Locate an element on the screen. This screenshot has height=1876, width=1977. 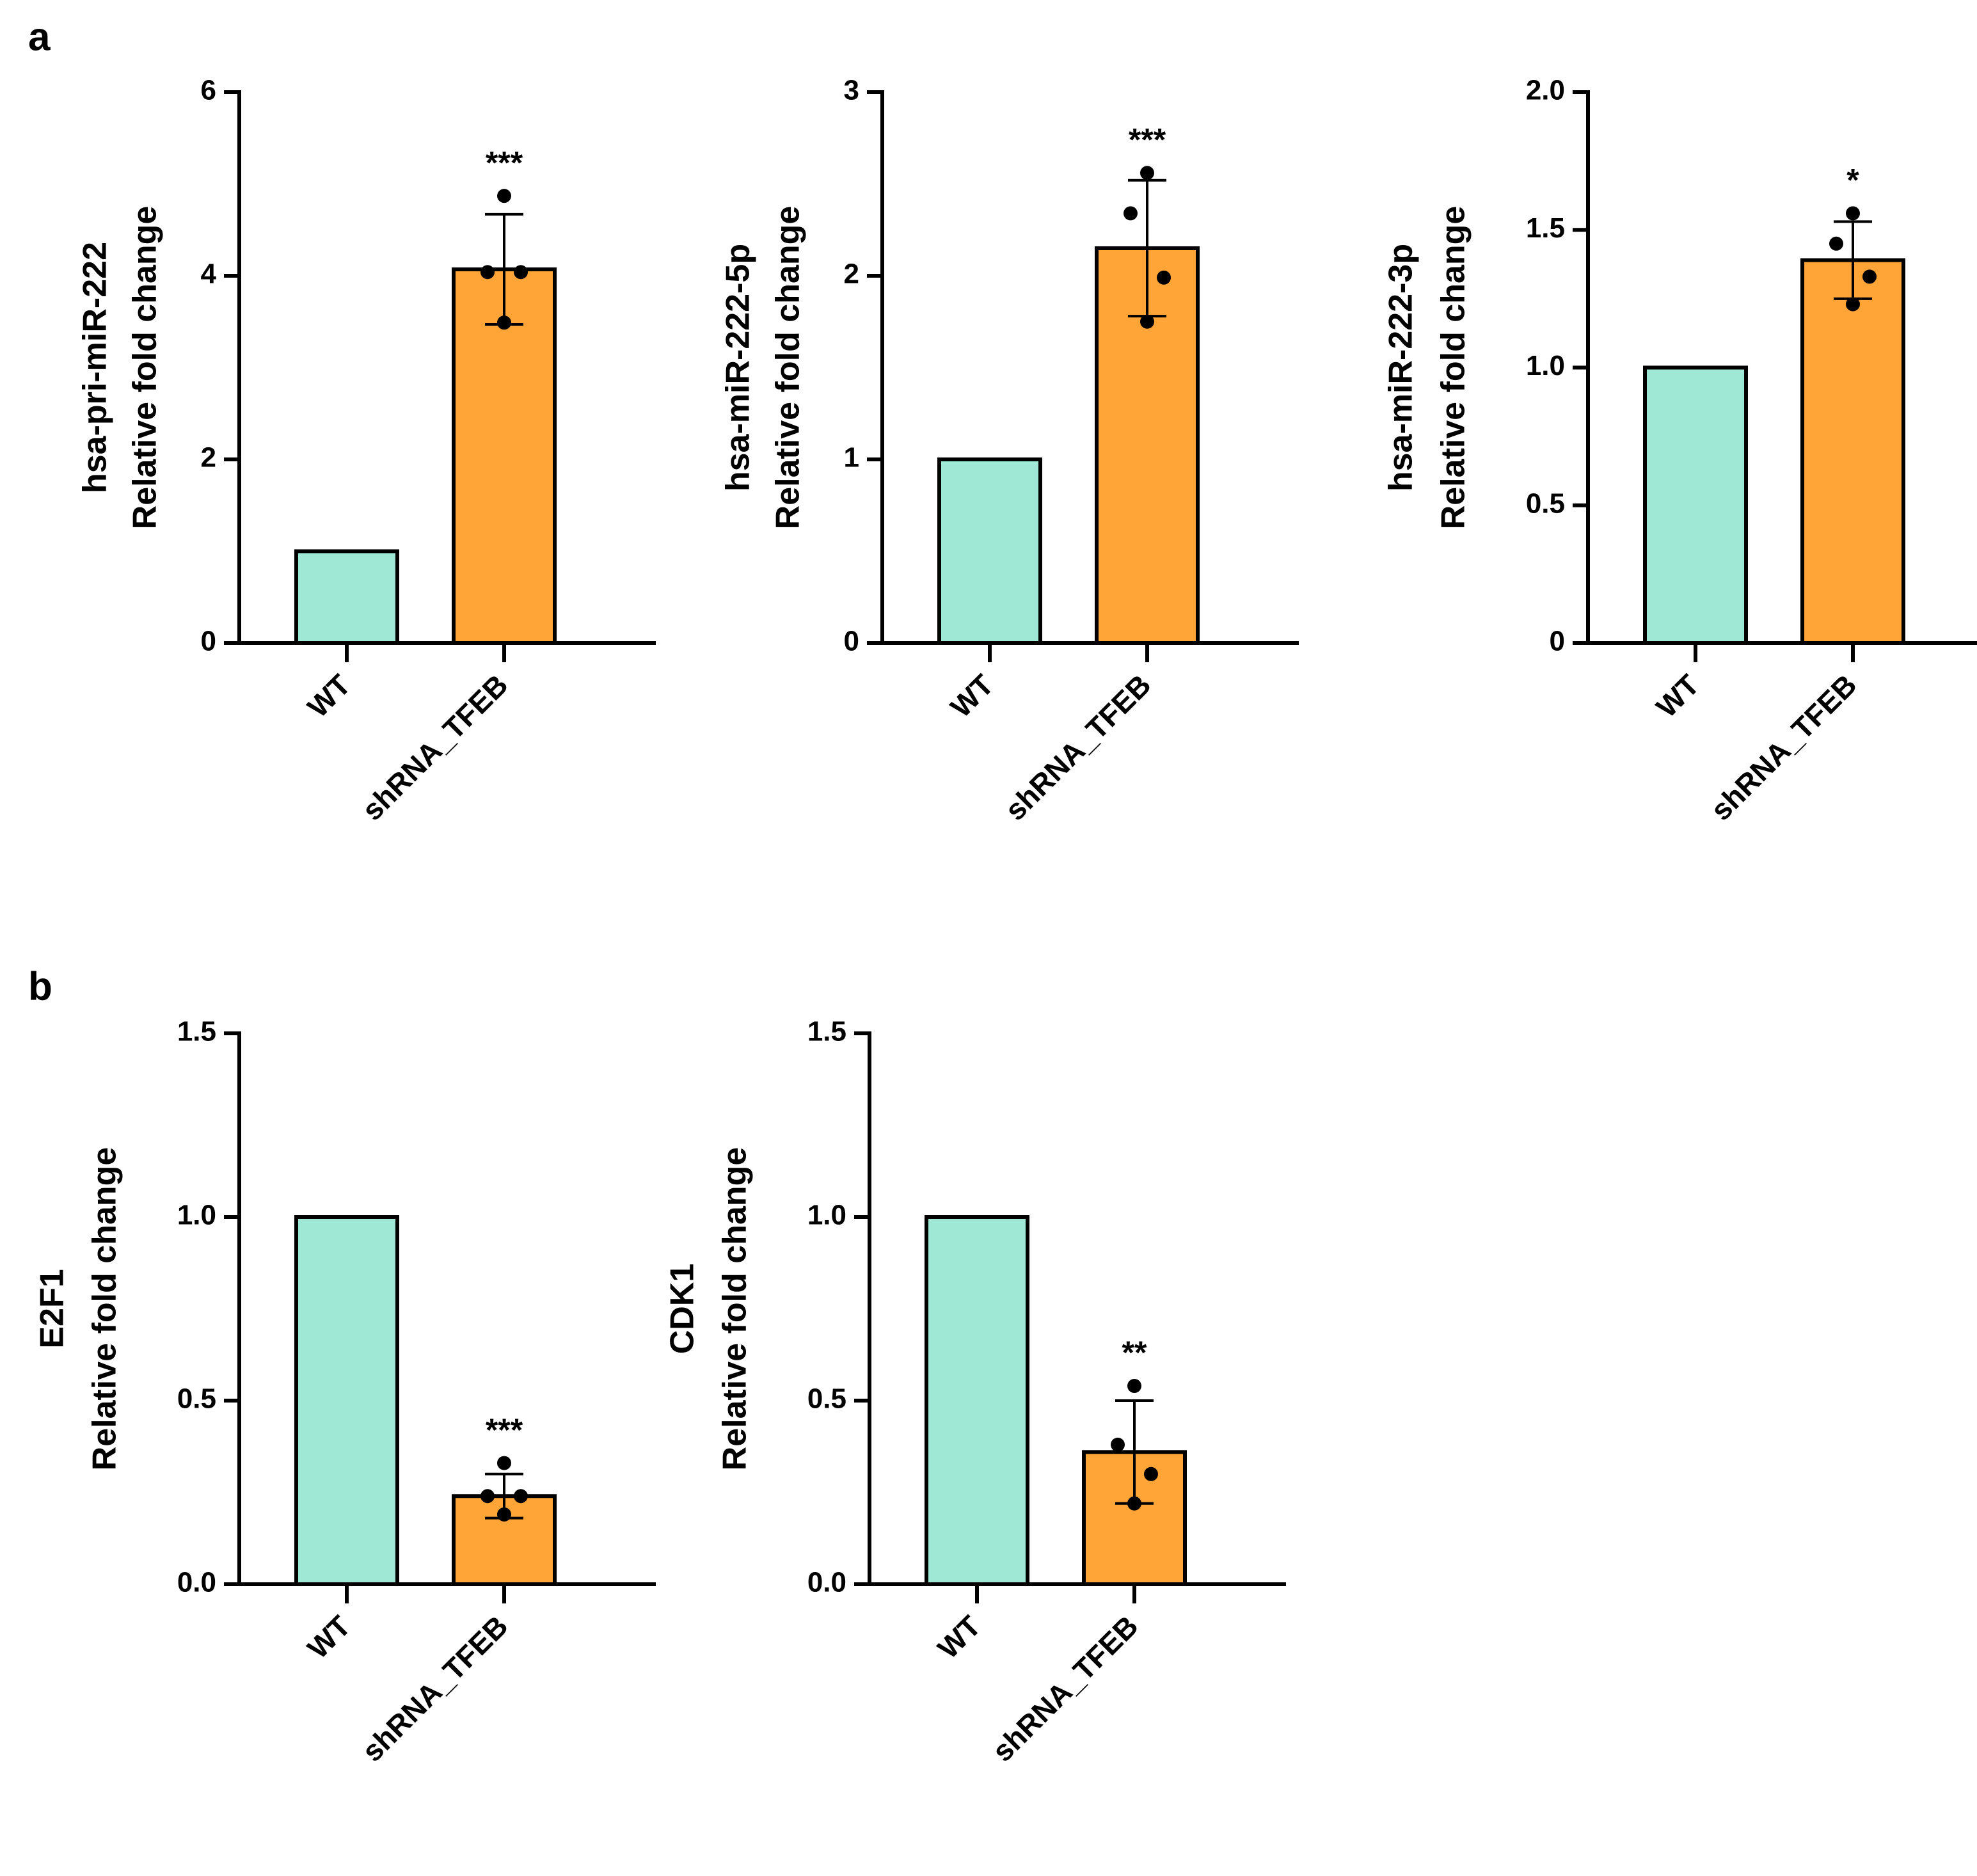
y-axis-label: hsa-miR-222-5p is located at coordinates (738, 367).